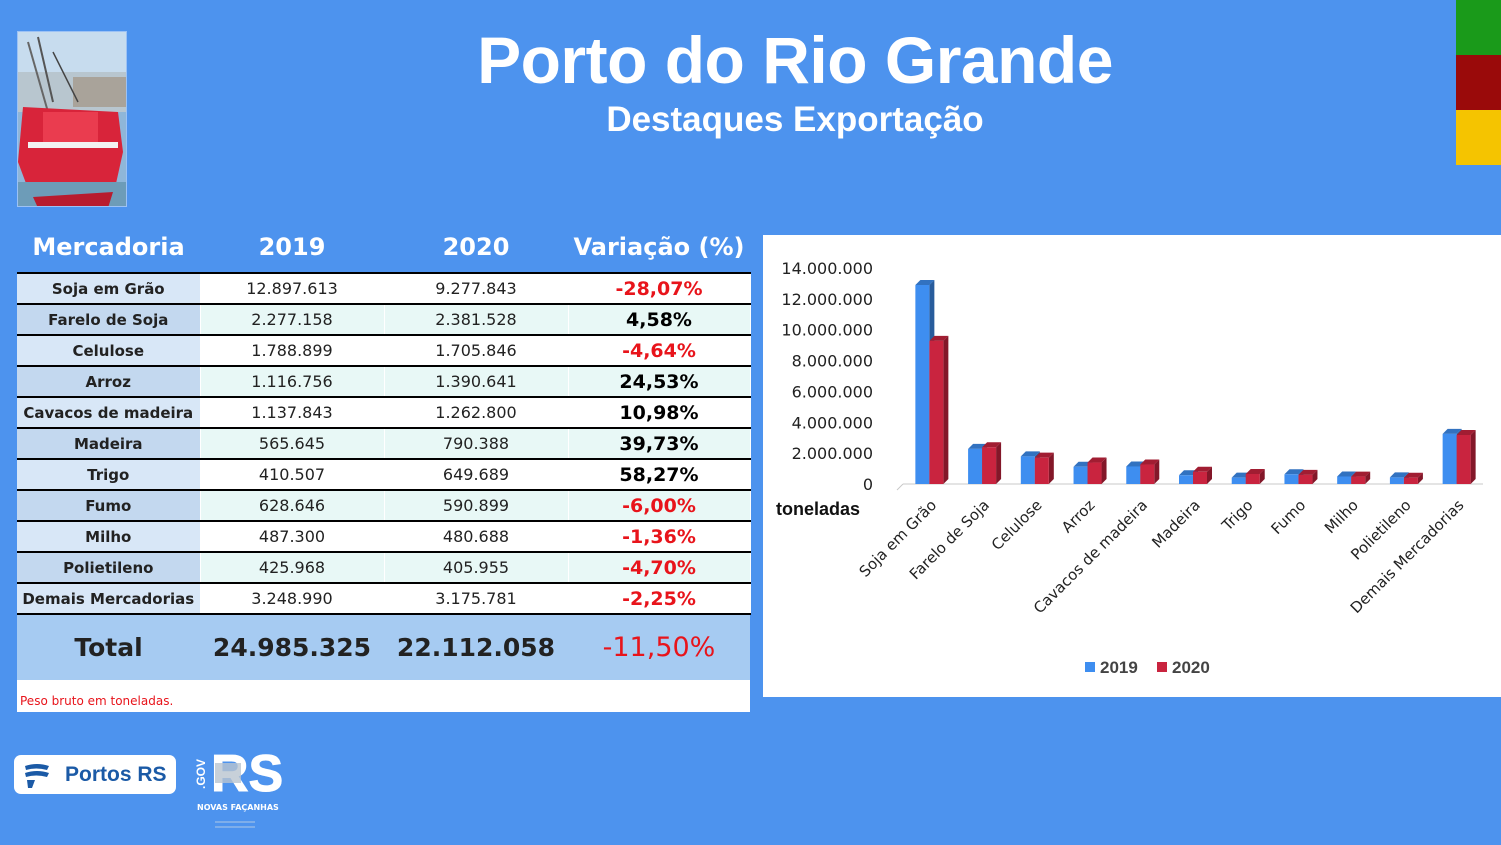 The width and height of the screenshot is (1501, 845). I want to click on col-header-2019: 2019, so click(292, 247).